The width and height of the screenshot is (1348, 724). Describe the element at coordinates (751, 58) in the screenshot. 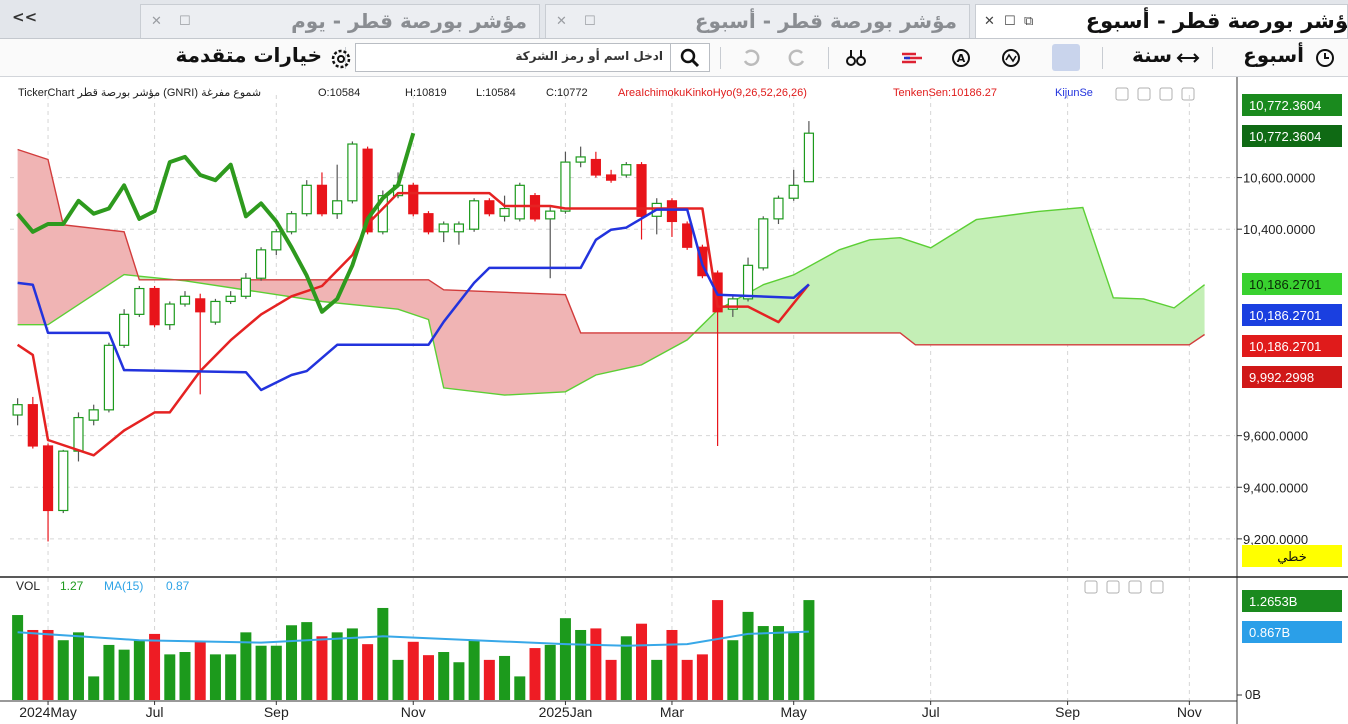

I see `undo-icon` at that location.